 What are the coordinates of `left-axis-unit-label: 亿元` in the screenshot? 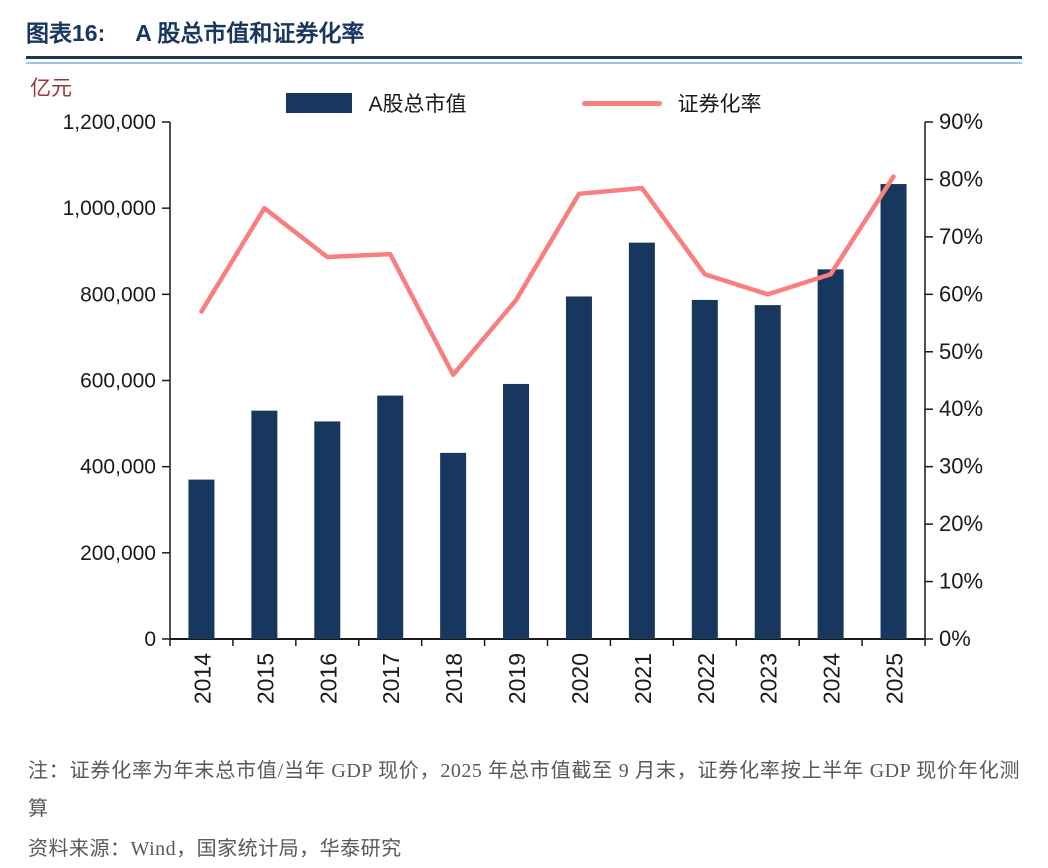 It's located at (51, 88).